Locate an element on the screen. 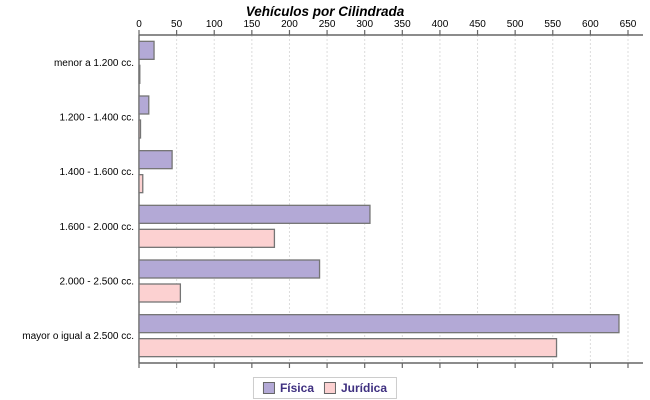  x-tick-label: 300 is located at coordinates (364, 24).